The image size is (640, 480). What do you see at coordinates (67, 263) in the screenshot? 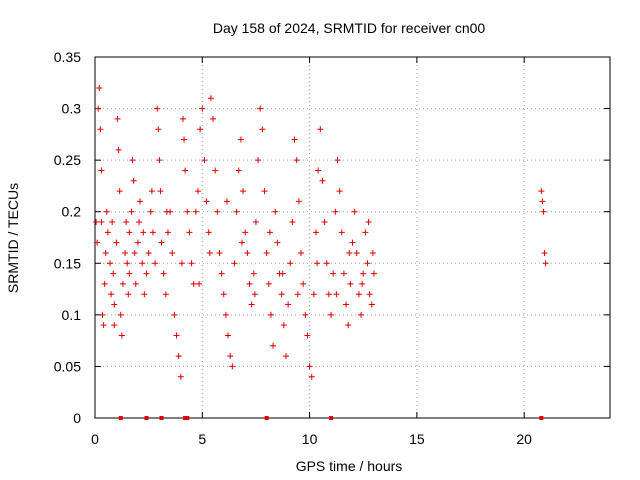
I see `y-tick-label: 0.15` at bounding box center [67, 263].